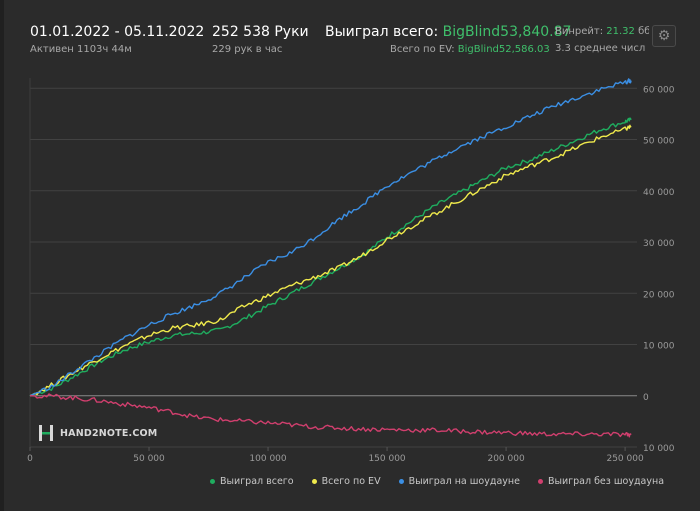 The width and height of the screenshot is (700, 511). I want to click on hands-count: 252 538 Руки, so click(260, 32).